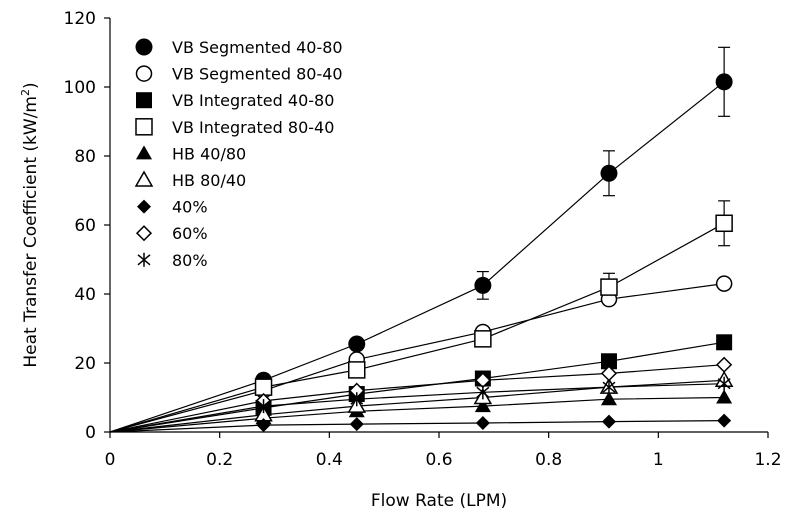  I want to click on y-tick-label: 20, so click(85, 364).